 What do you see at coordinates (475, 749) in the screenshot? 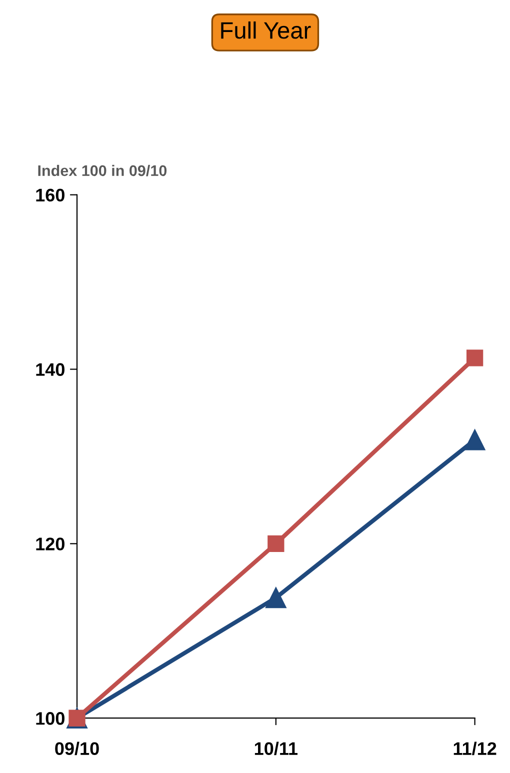
I see `x-tick-label: 11/12` at bounding box center [475, 749].